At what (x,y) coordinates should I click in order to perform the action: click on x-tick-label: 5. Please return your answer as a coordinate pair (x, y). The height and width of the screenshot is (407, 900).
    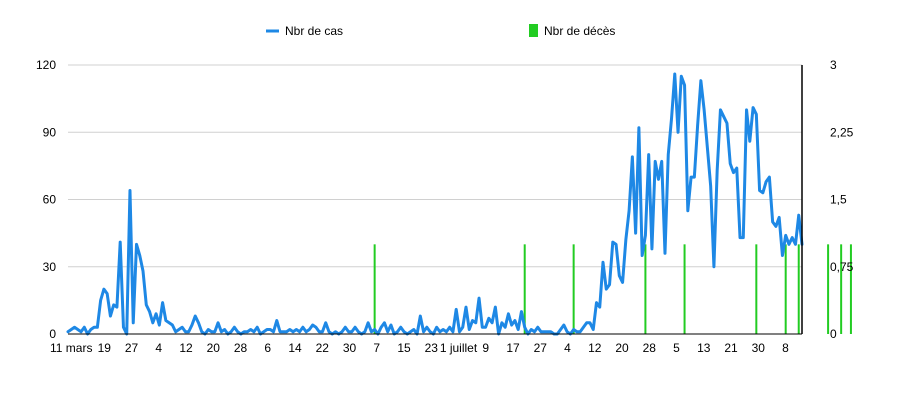
    Looking at the image, I should click on (676, 348).